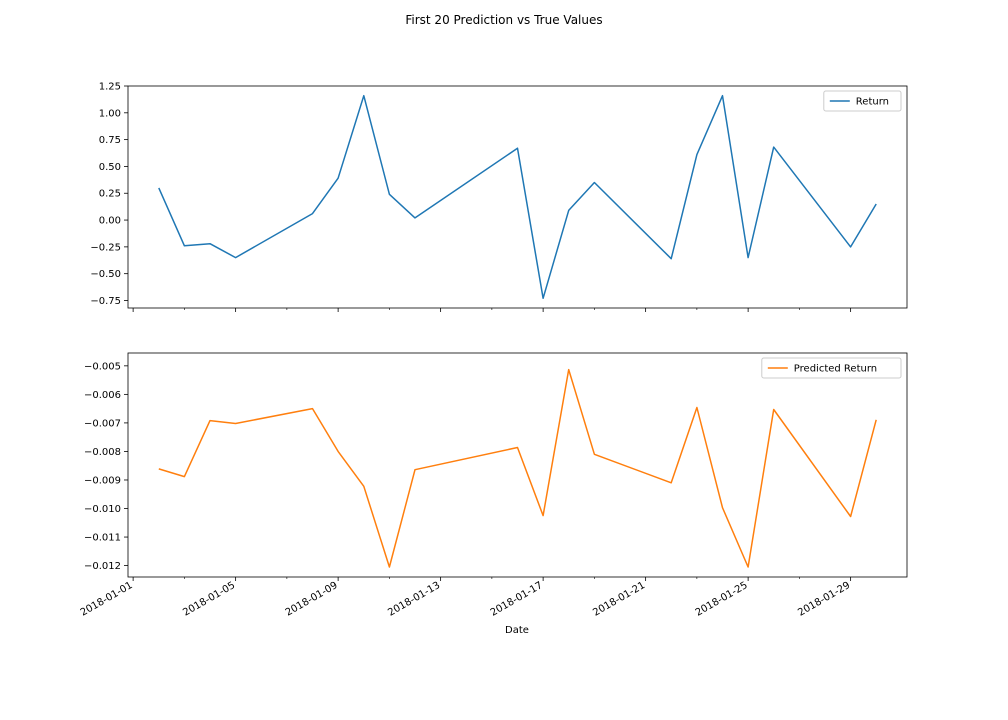 The image size is (1008, 720). Describe the element at coordinates (102, 423) in the screenshot. I see `y-tick-label: −0.007` at that location.